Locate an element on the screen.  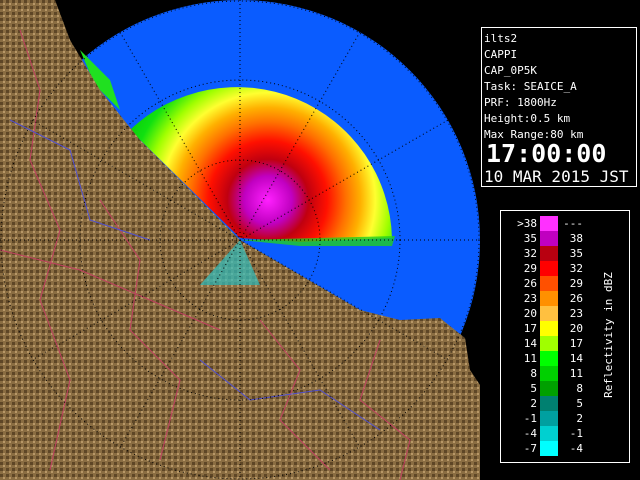
legend-high-label: 29 is located at coordinates (576, 283).